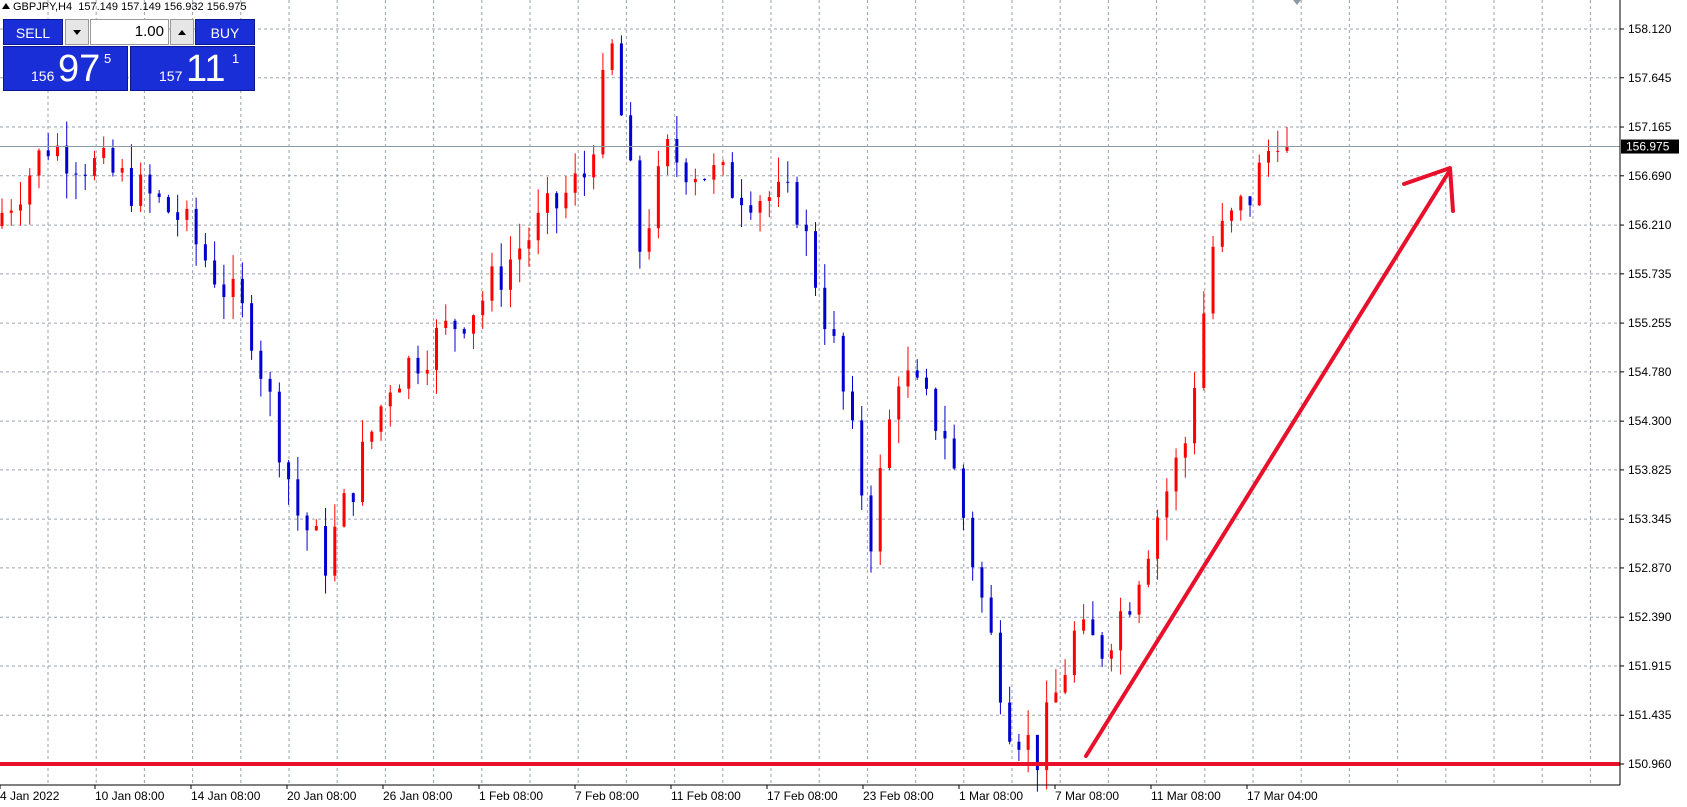 Image resolution: width=1687 pixels, height=807 pixels. What do you see at coordinates (1650, 225) in the screenshot?
I see `price-label: 156.210` at bounding box center [1650, 225].